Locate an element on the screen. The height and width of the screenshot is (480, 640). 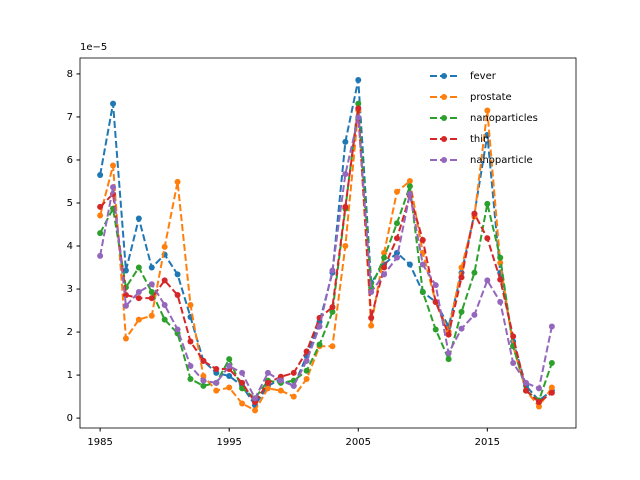
legend-label: fever is located at coordinates (483, 76).